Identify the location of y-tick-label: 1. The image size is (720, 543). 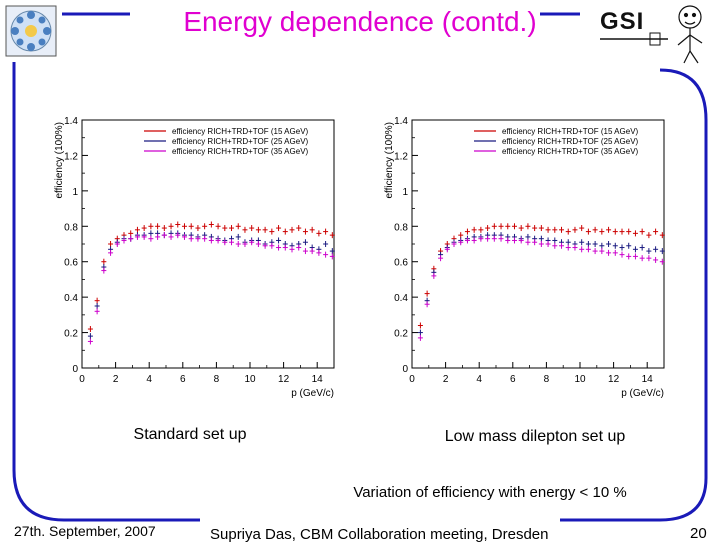
(405, 192).